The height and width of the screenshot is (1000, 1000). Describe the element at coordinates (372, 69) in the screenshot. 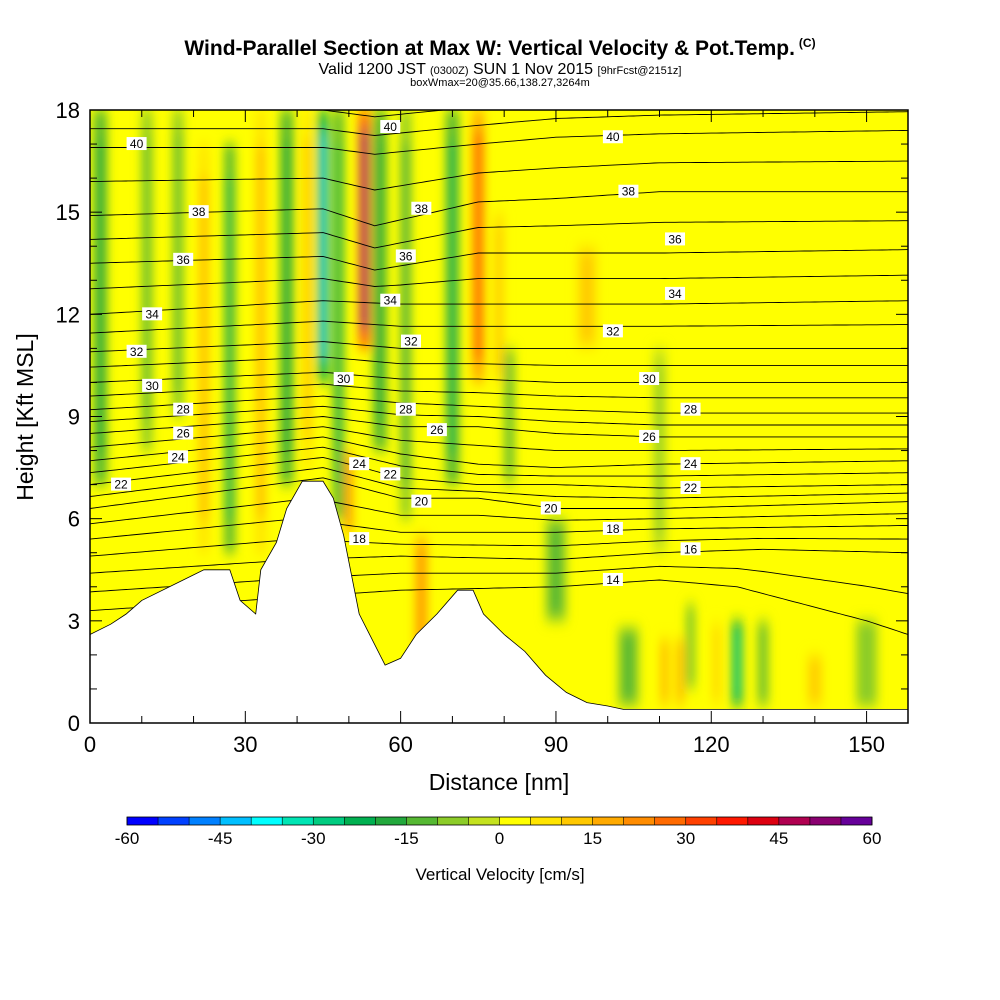

I see `valid-time: Valid 1200 JST` at that location.